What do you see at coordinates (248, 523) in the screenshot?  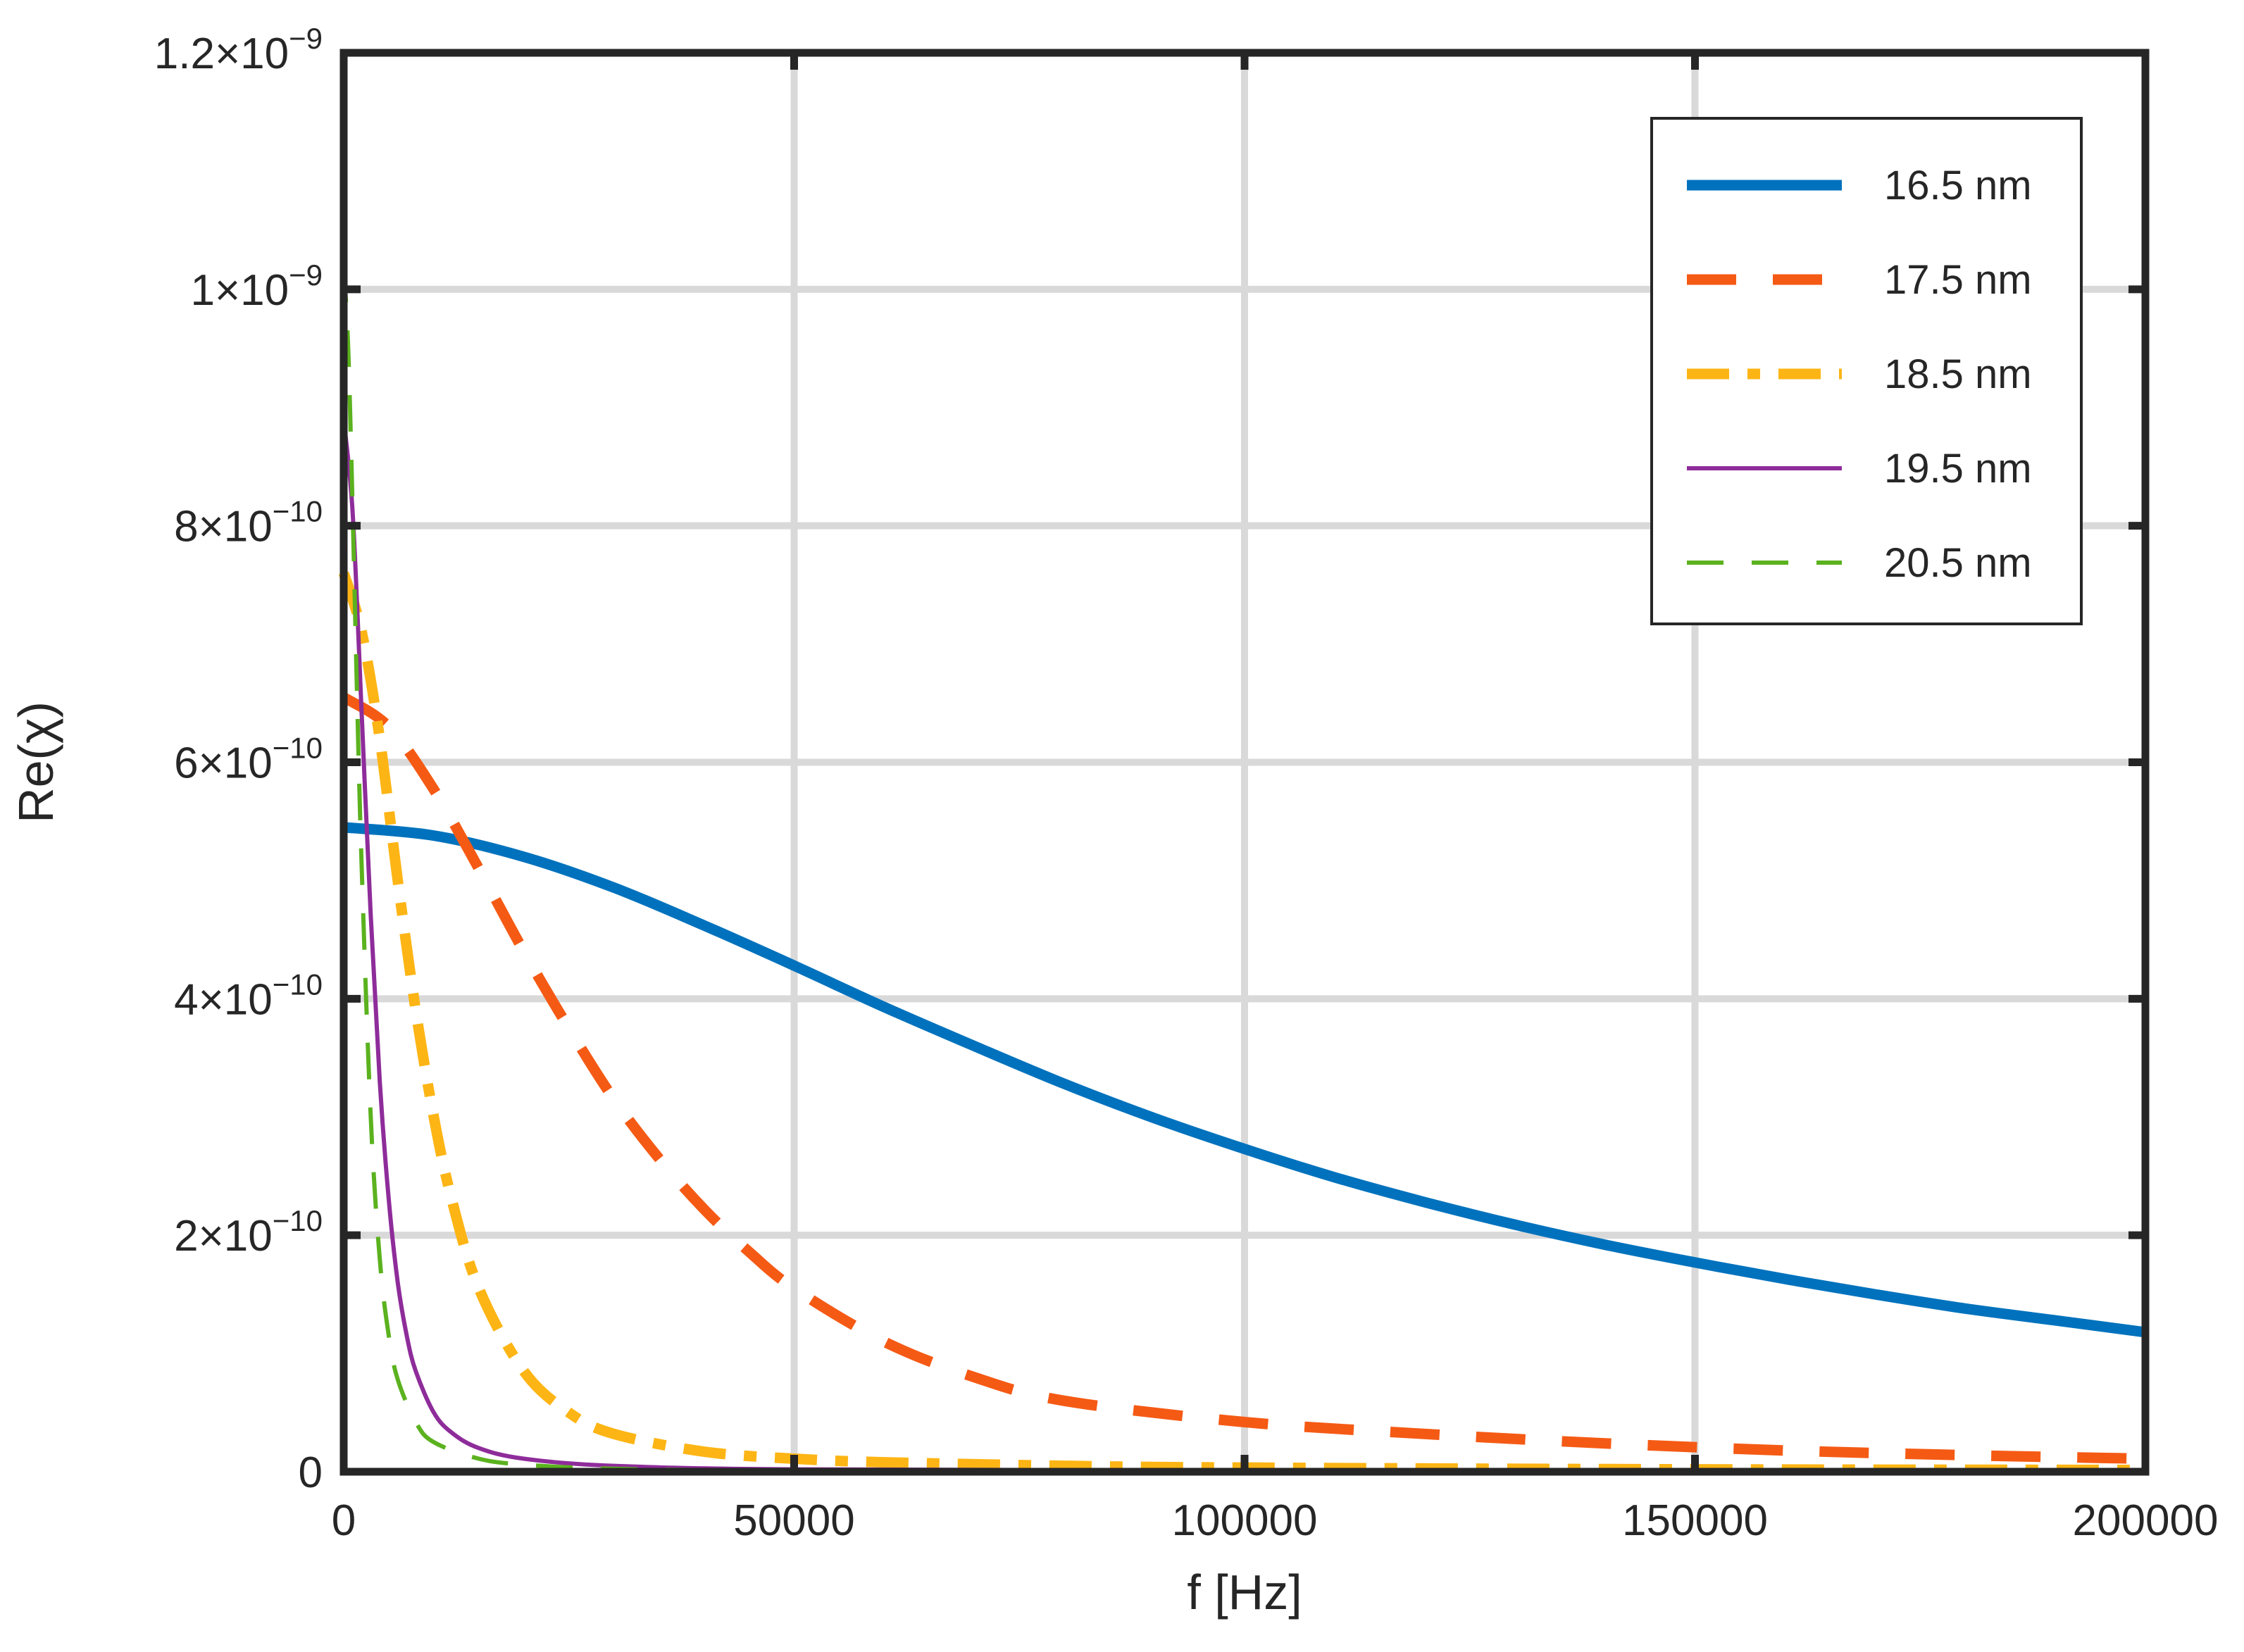 I see `y-tick-label: 8×10⁻¹⁰` at bounding box center [248, 523].